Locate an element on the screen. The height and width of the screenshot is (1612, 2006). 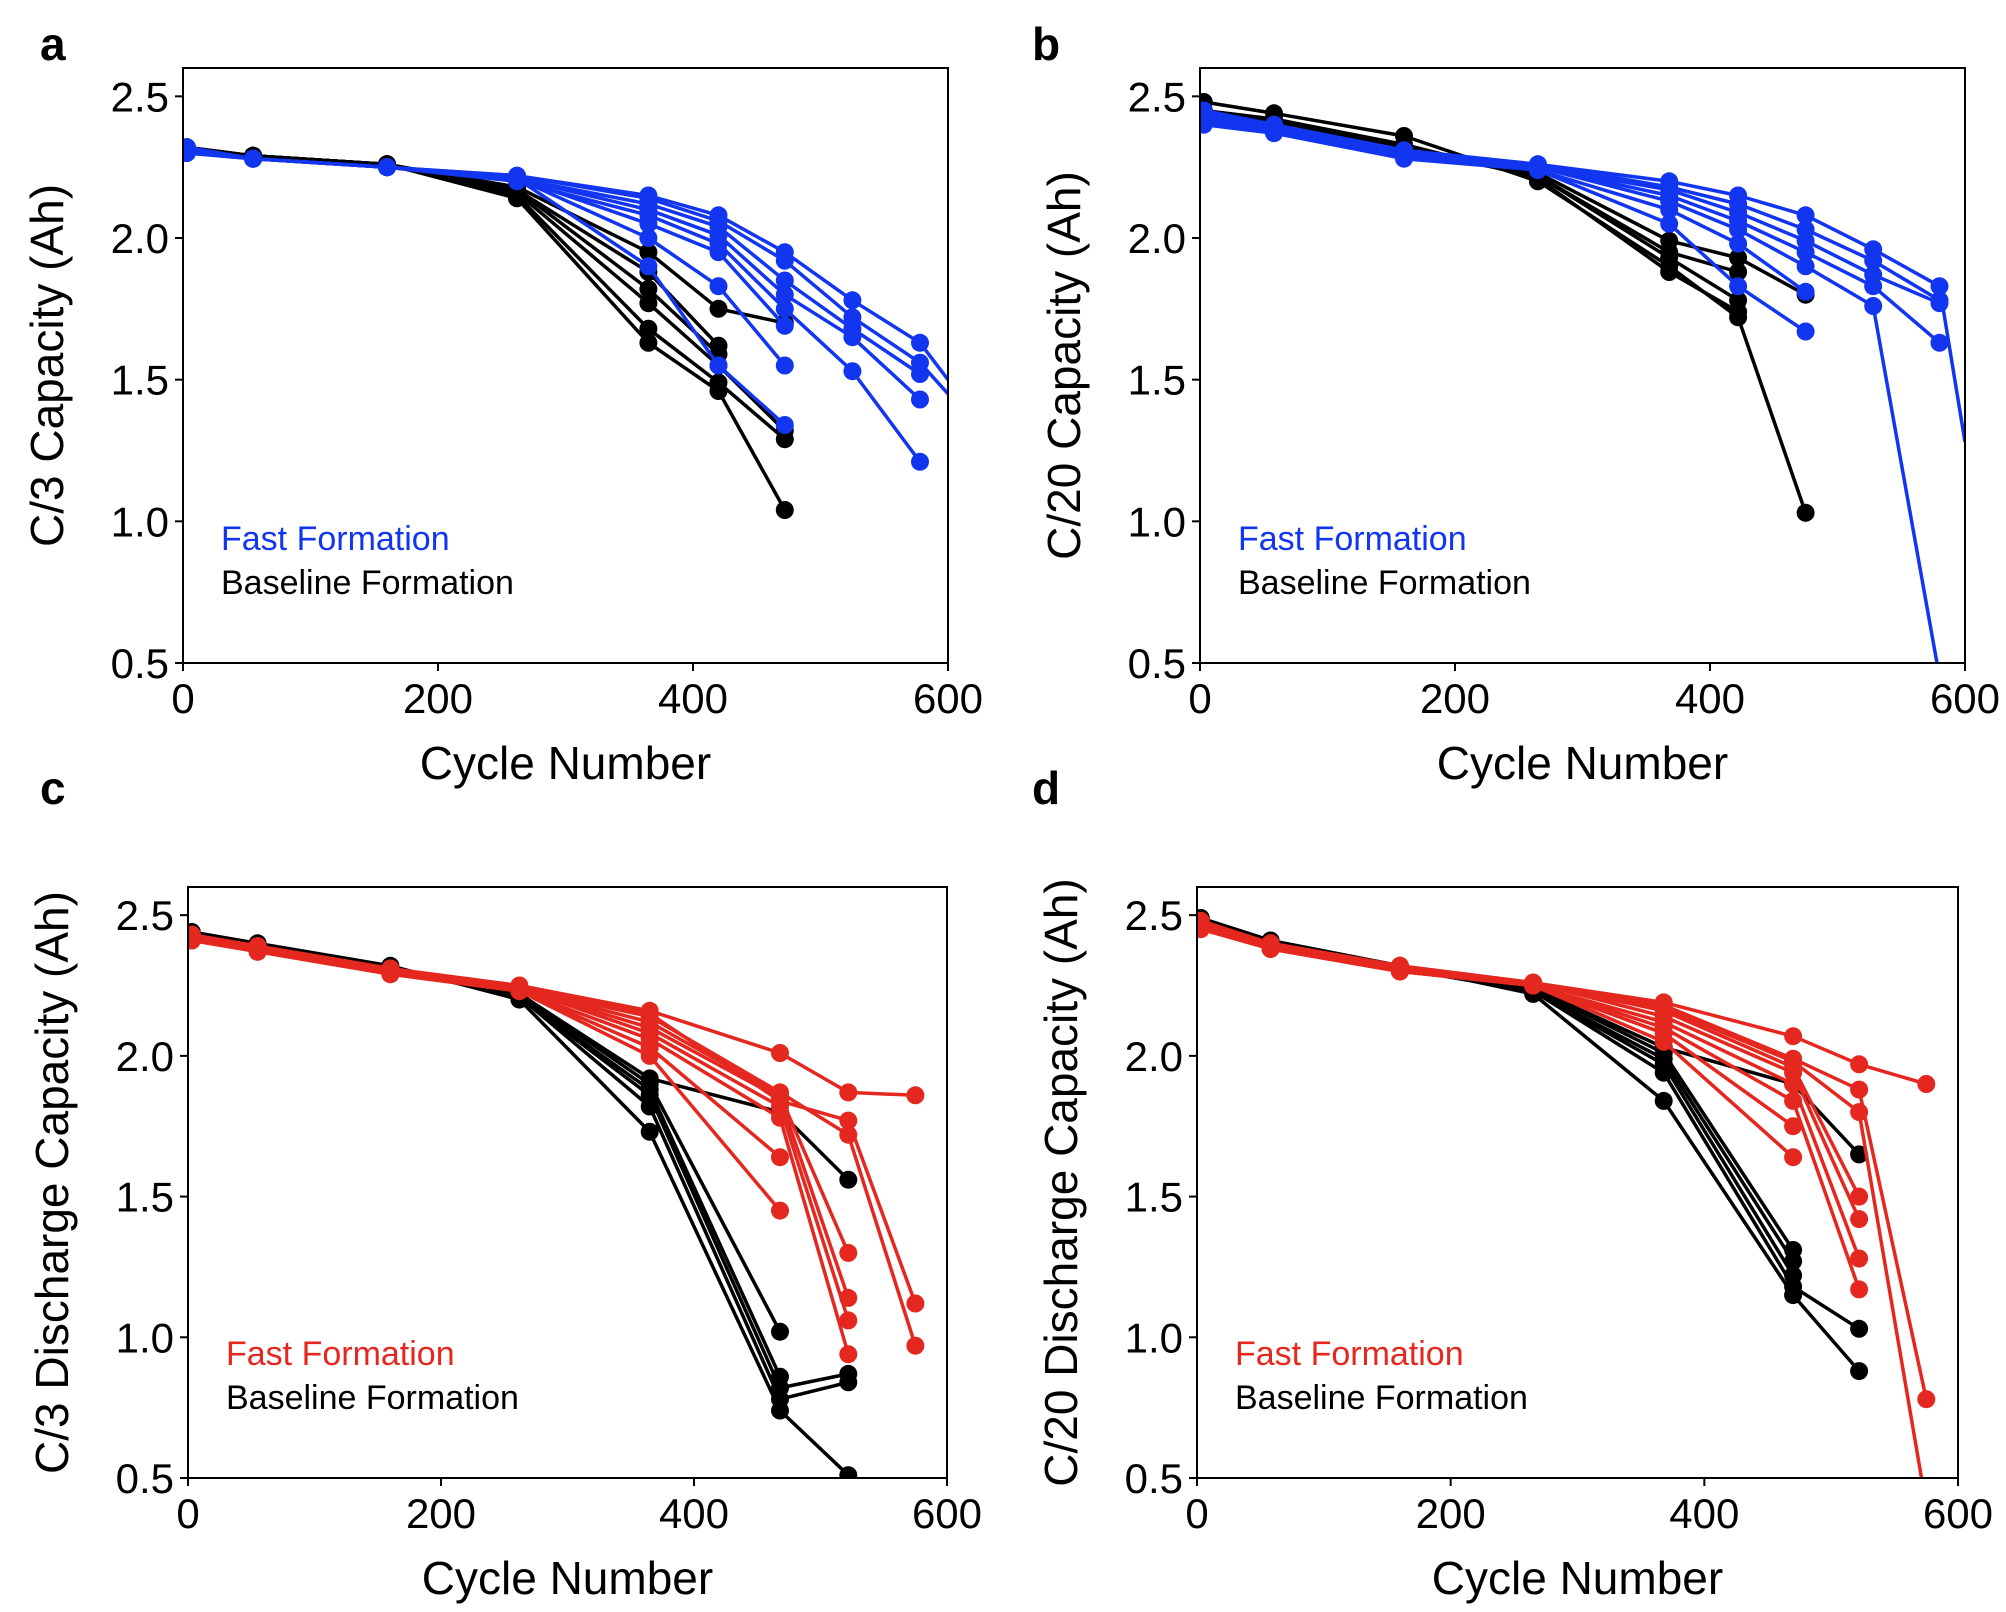
y-tick-label: 0.5 is located at coordinates (1154, 1478).